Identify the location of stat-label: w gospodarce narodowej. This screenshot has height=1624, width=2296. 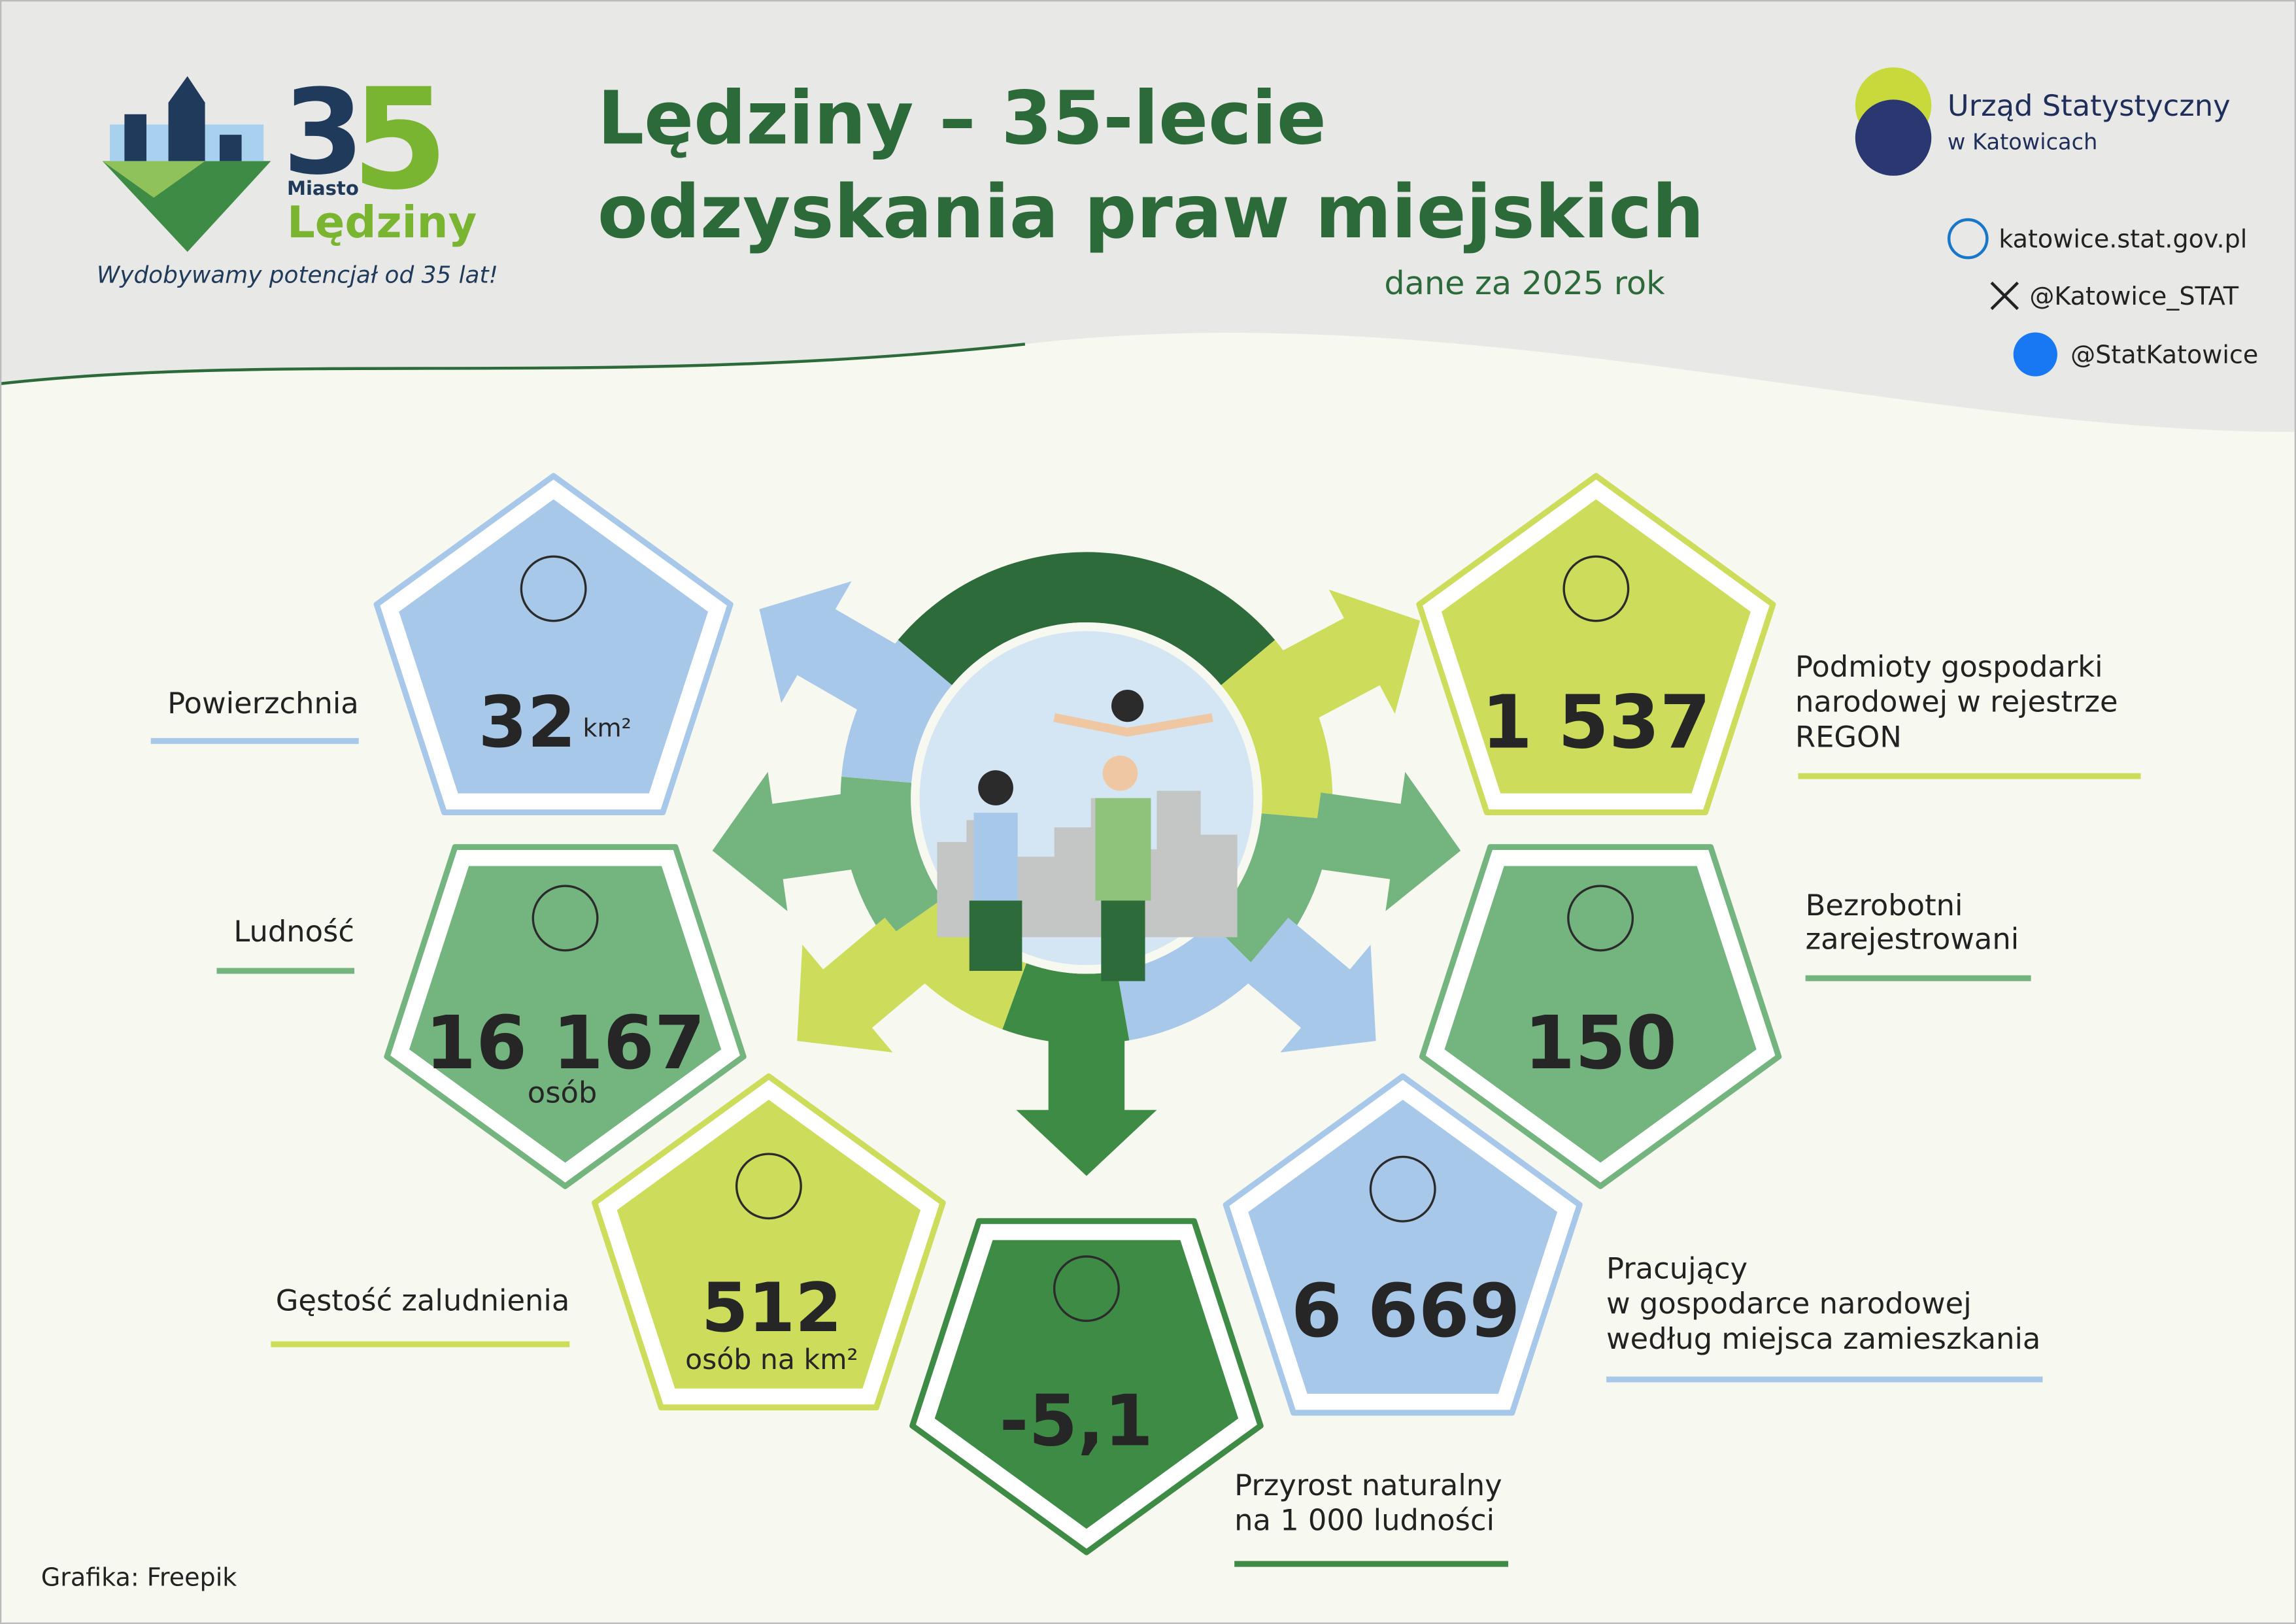
(1789, 1303).